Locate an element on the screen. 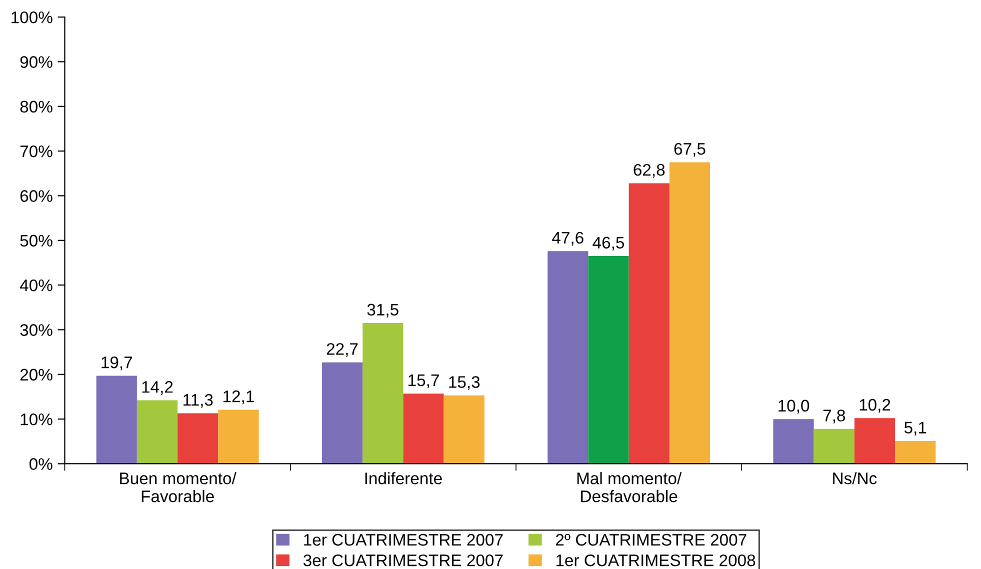  y-tick-label: 10% is located at coordinates (36, 419).